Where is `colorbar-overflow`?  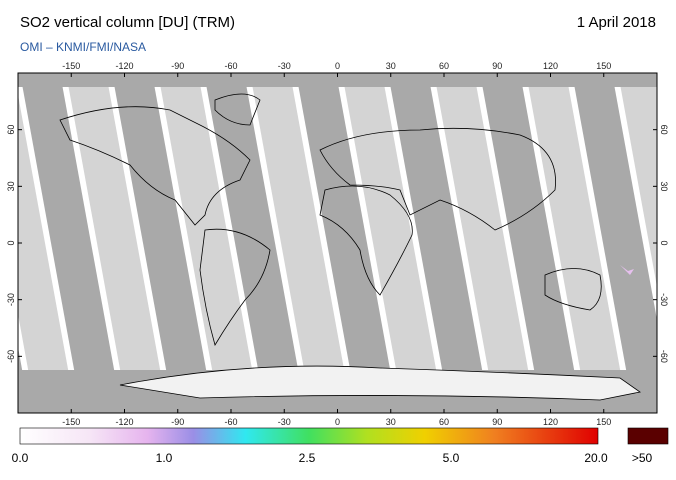 colorbar-overflow is located at coordinates (648, 436).